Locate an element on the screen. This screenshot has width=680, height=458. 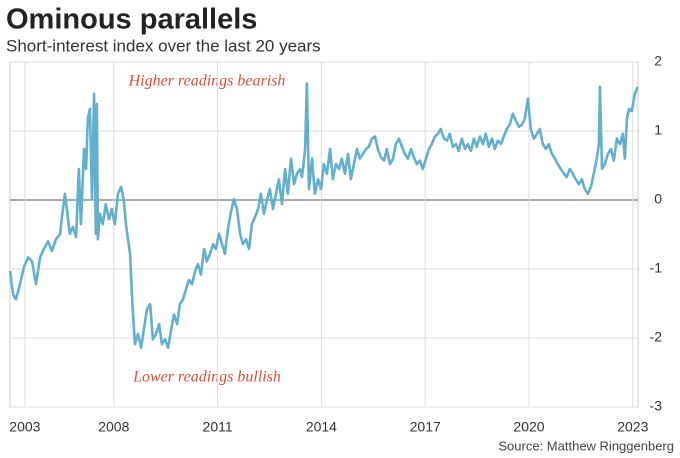
x-tick-label: 2011 is located at coordinates (218, 427).